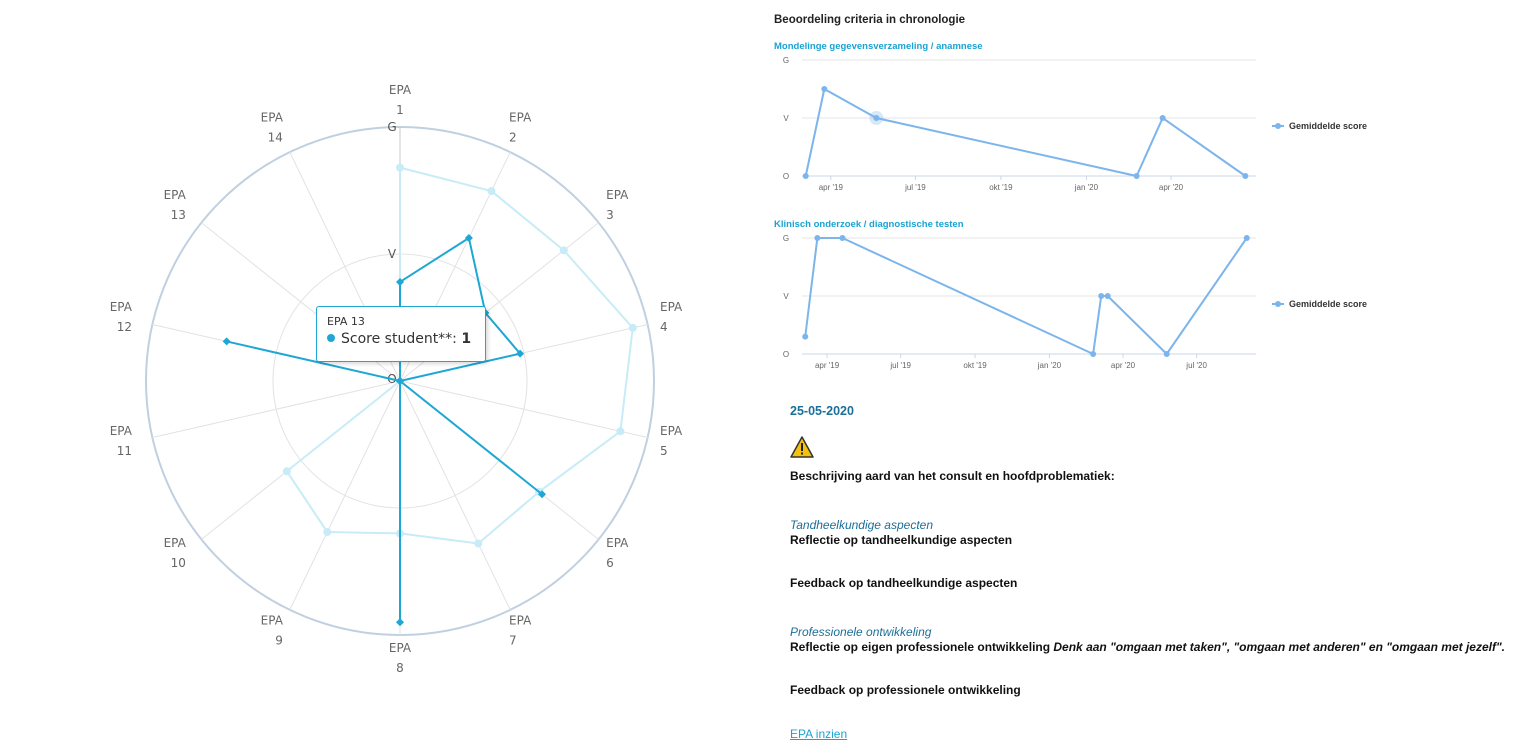 The width and height of the screenshot is (1536, 756). What do you see at coordinates (400, 100) in the screenshot?
I see `radar-axis-label: EPA 1` at bounding box center [400, 100].